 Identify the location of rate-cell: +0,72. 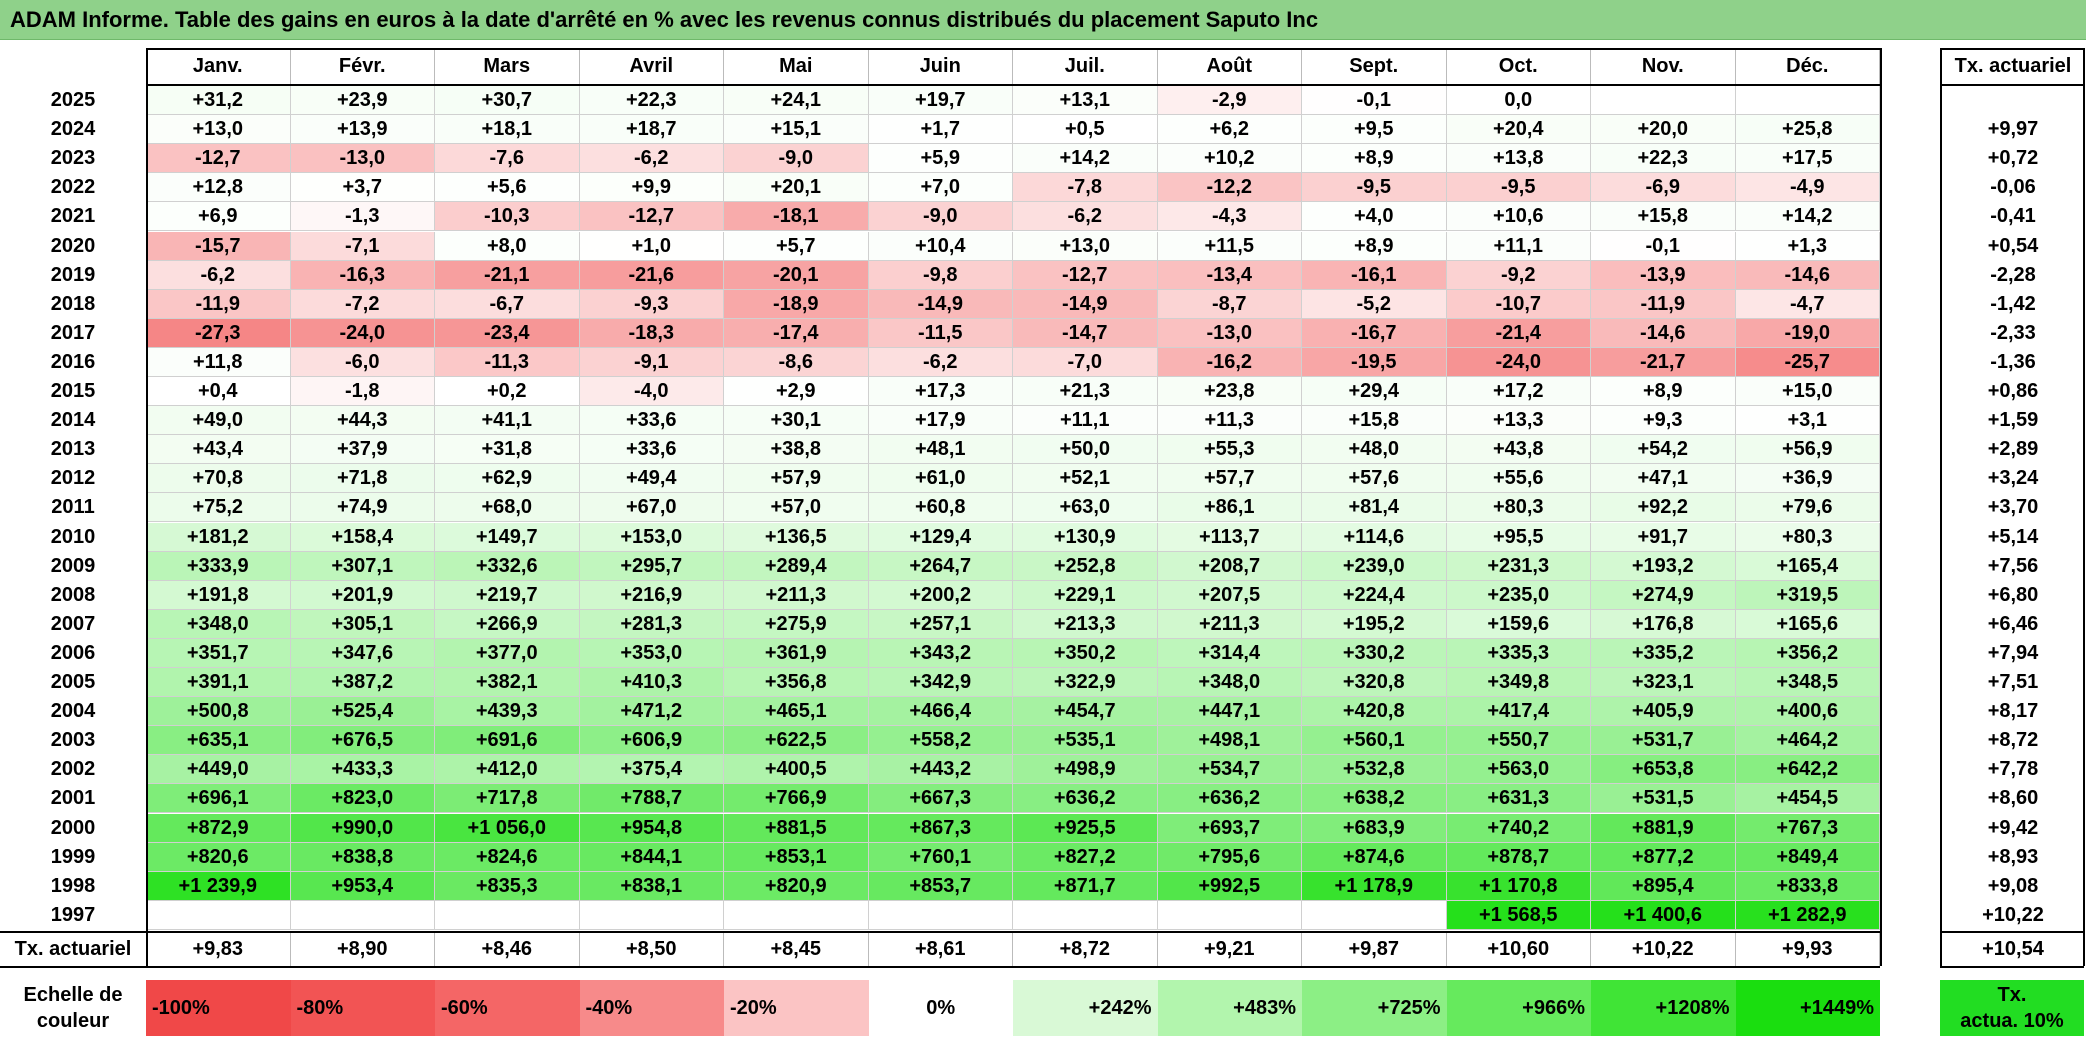
(2013, 158).